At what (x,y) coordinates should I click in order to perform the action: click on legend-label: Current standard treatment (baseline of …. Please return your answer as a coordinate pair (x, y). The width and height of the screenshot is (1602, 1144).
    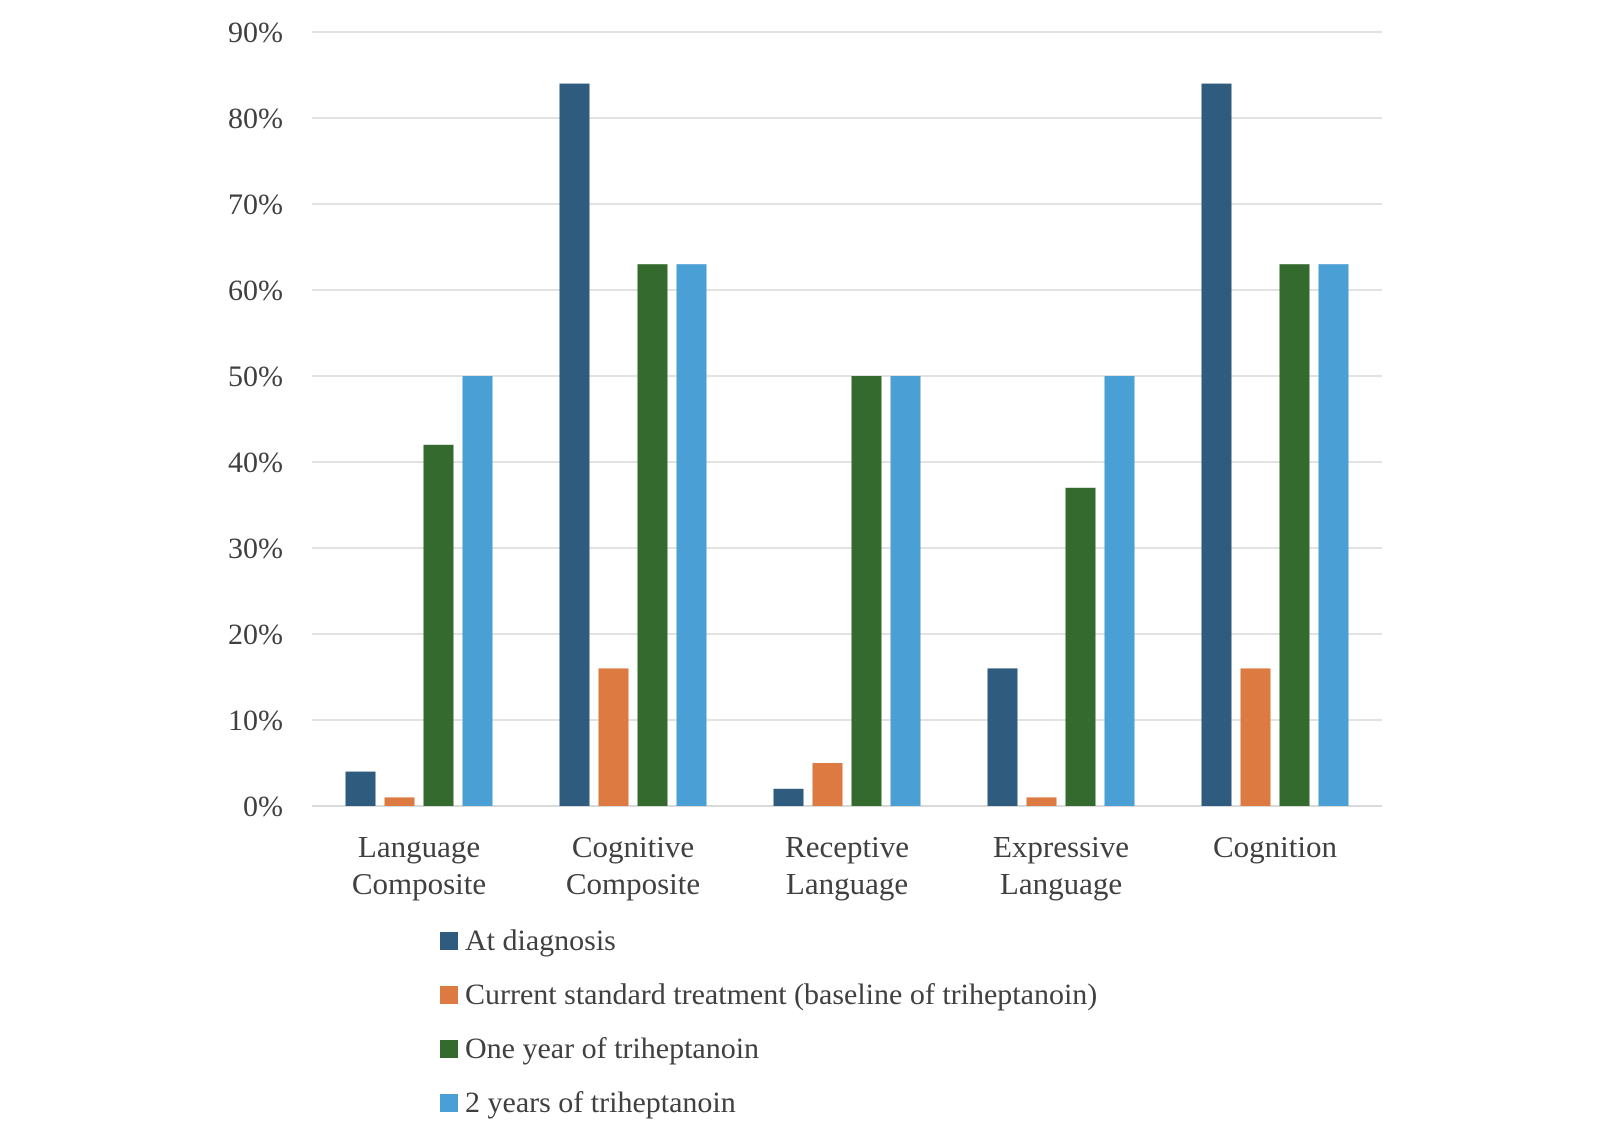
    Looking at the image, I should click on (781, 994).